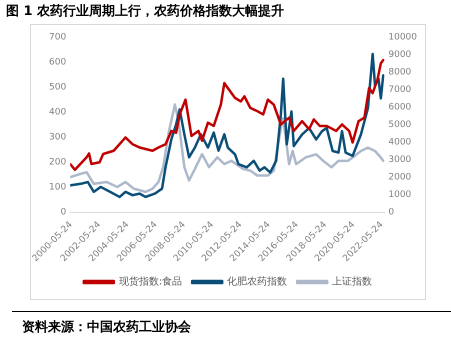 The width and height of the screenshot is (451, 343). I want to click on y-tick-label: 600, so click(57, 62).